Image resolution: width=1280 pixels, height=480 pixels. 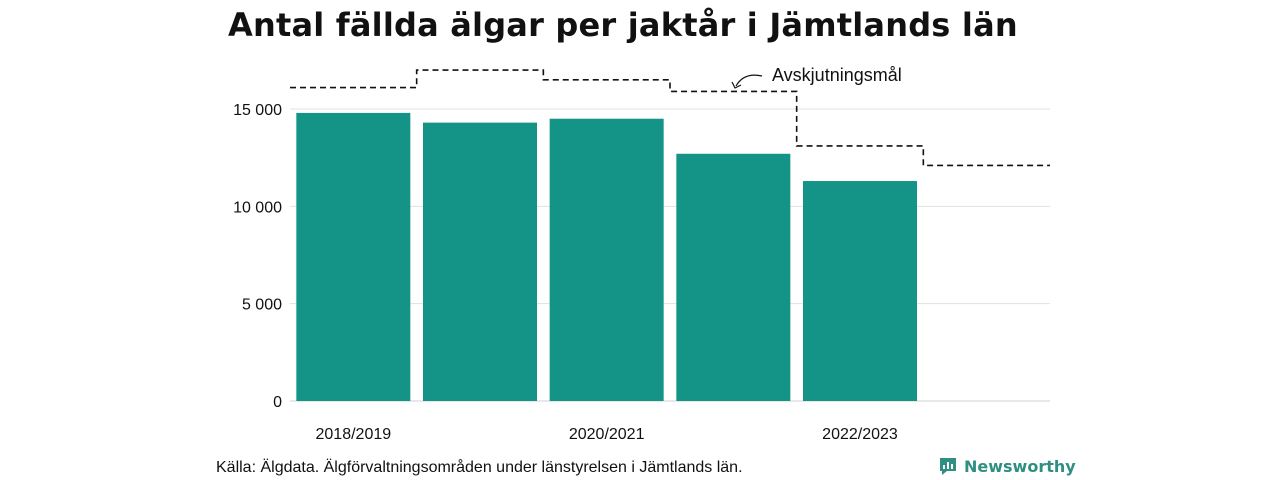 What do you see at coordinates (749, 80) in the screenshot?
I see `annotation-arrow` at bounding box center [749, 80].